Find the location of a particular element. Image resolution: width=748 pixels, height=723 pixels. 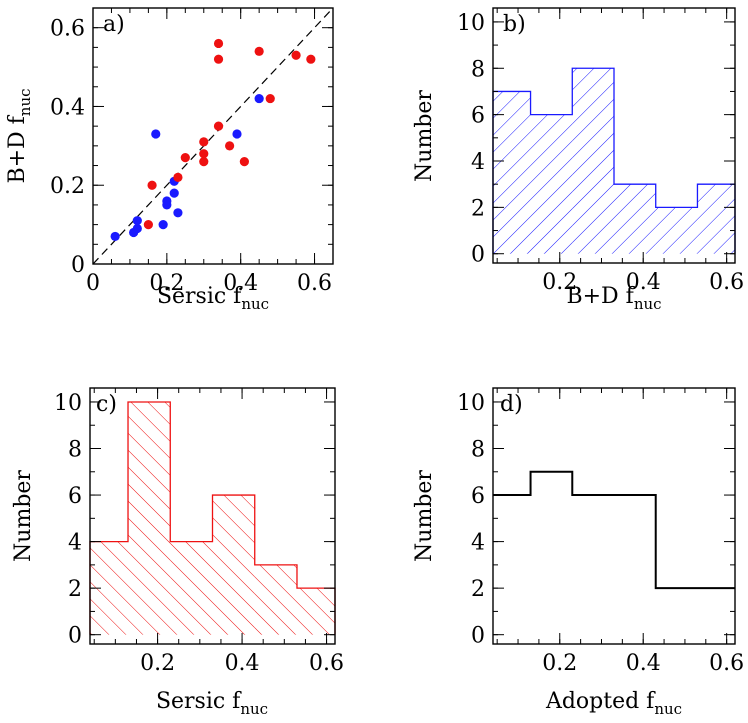

panel-d-histogram-outline is located at coordinates (614, 530).